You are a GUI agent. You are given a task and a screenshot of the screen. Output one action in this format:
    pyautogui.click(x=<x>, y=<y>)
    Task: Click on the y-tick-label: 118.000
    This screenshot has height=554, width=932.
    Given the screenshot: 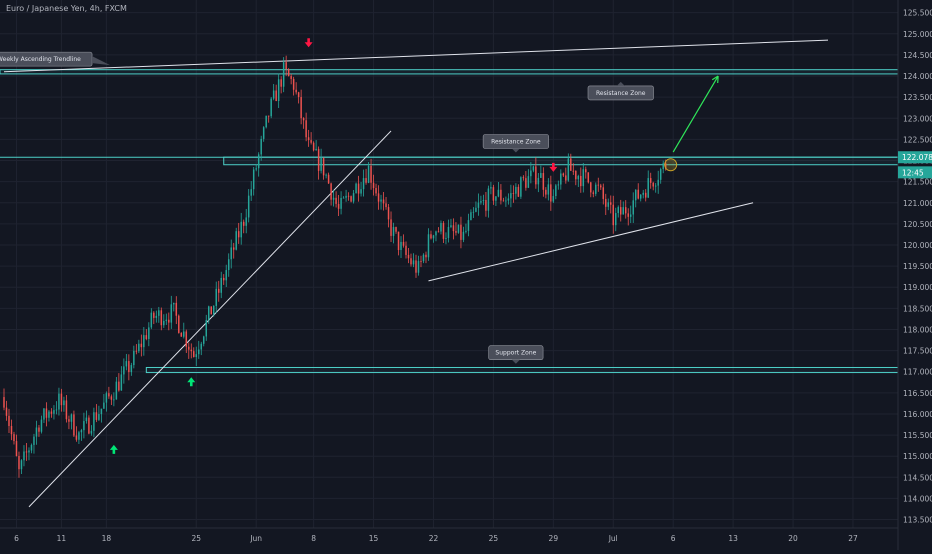 What is the action you would take?
    pyautogui.click(x=917, y=329)
    